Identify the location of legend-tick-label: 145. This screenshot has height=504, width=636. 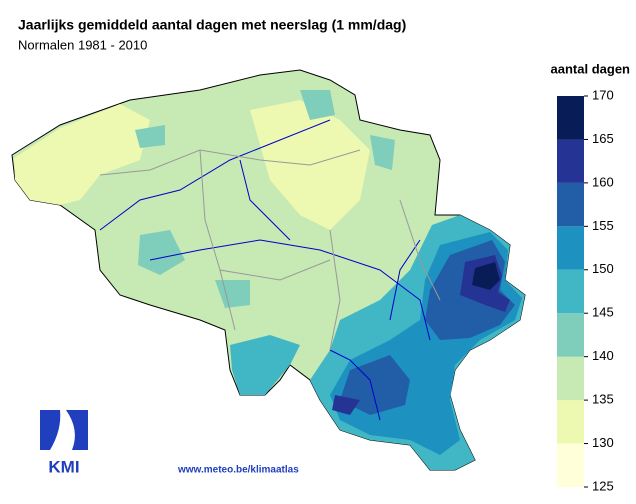
(603, 312).